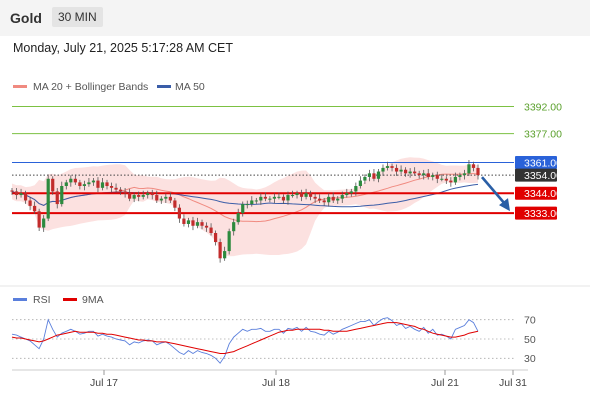 The width and height of the screenshot is (590, 400). Describe the element at coordinates (530, 359) in the screenshot. I see `rsi-tick-30: 30` at that location.